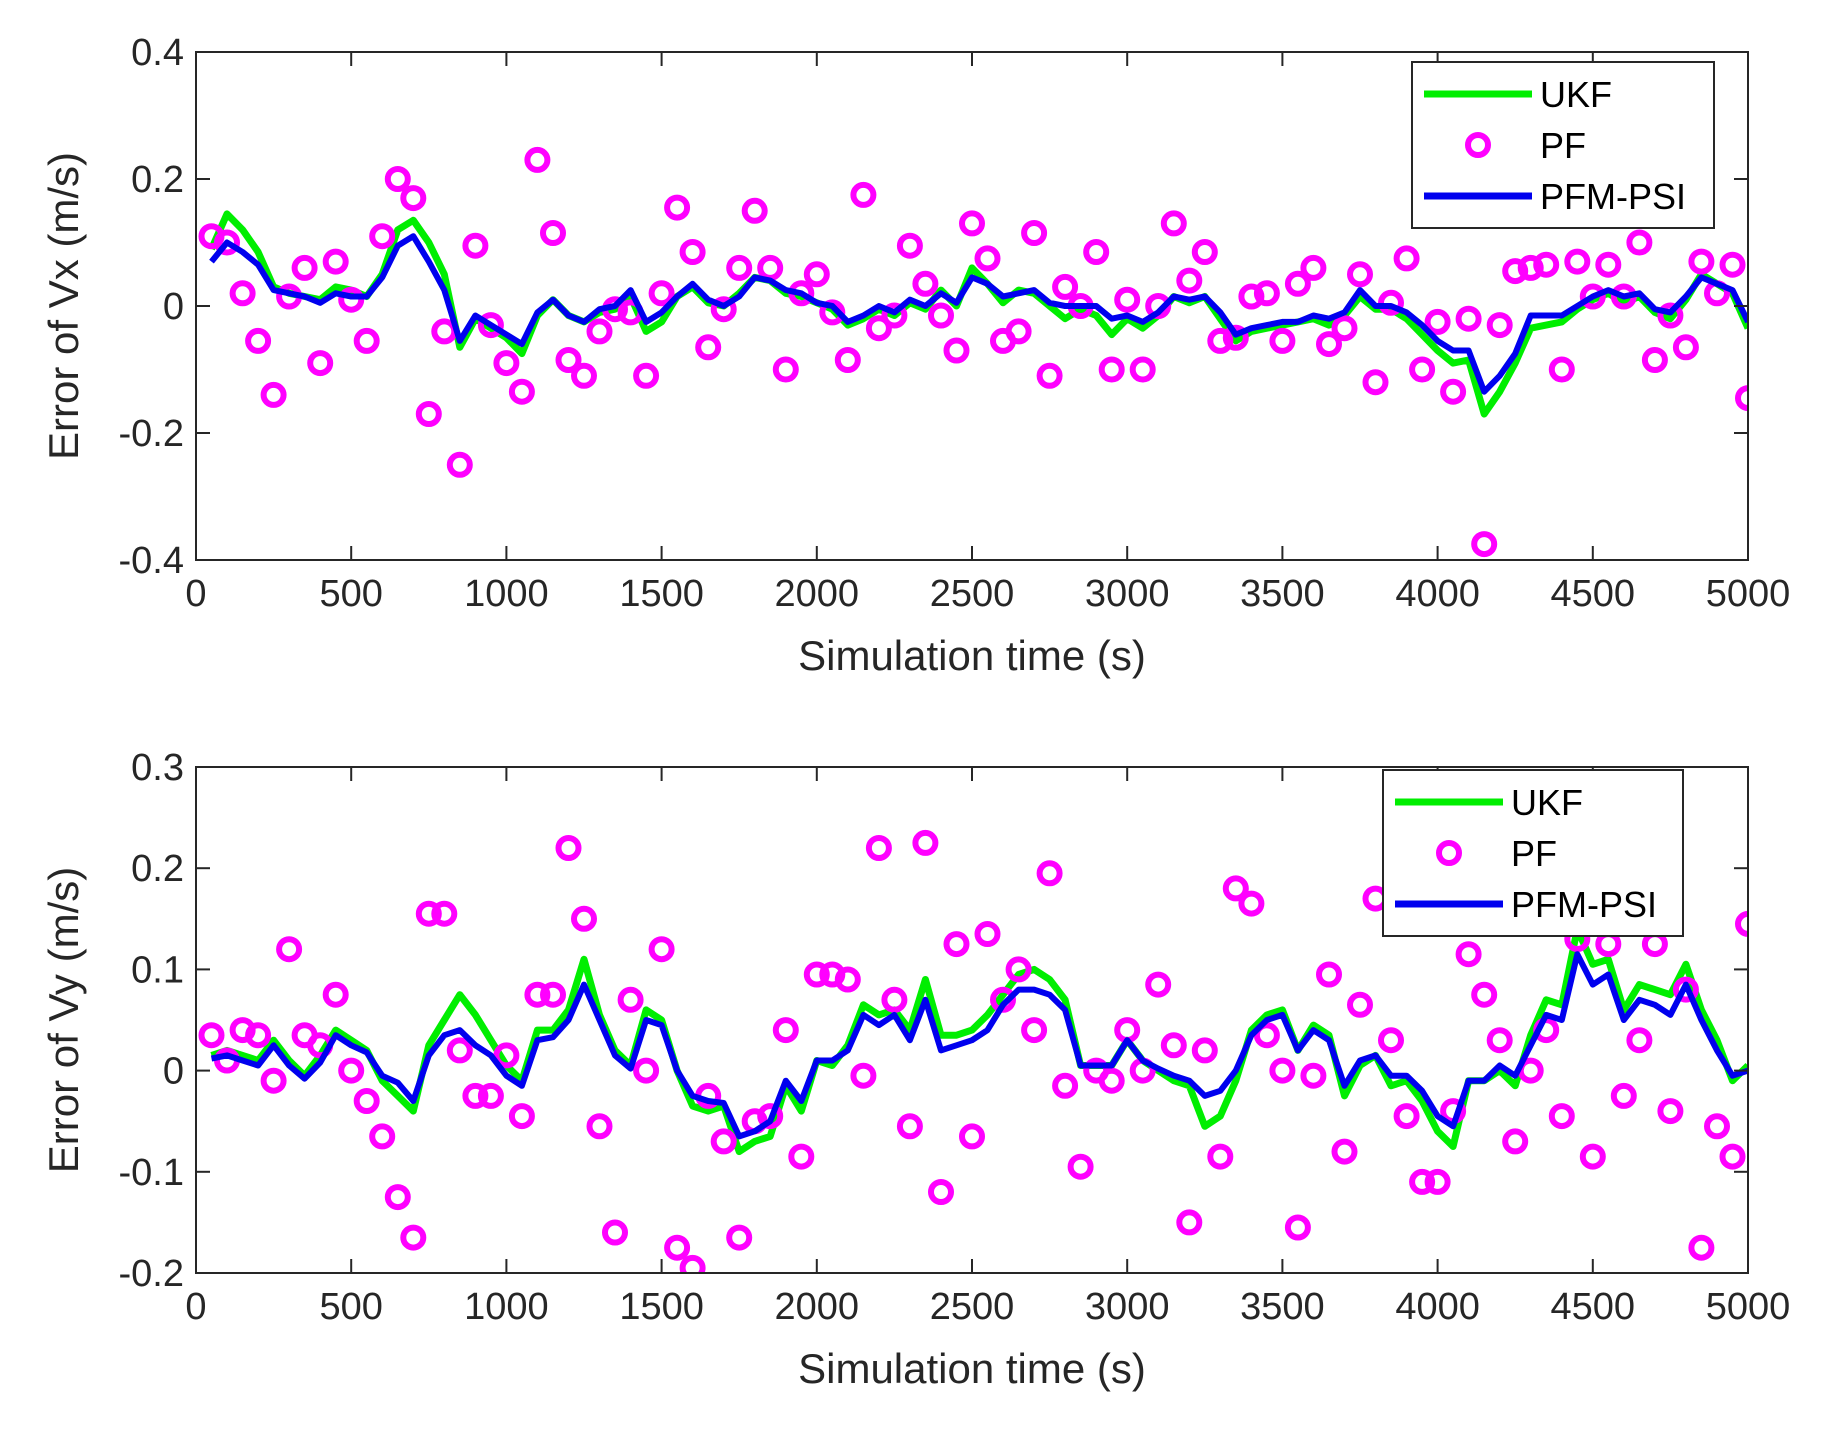 This screenshot has height=1437, width=1824. Describe the element at coordinates (506, 594) in the screenshot. I see `x-tick-label: 1000` at that location.